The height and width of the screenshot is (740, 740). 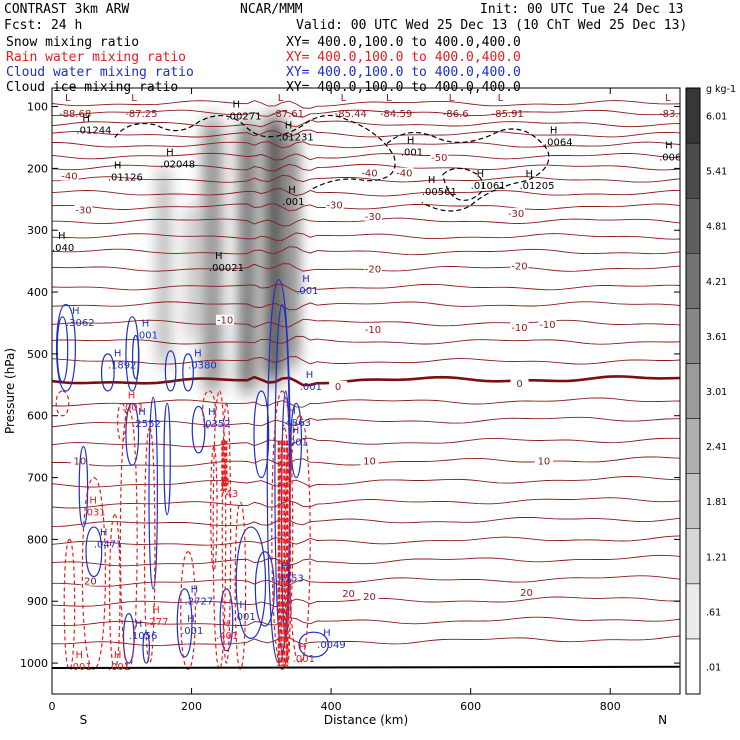 What do you see at coordinates (52, 706) in the screenshot?
I see `x-tick-label: 0` at bounding box center [52, 706].